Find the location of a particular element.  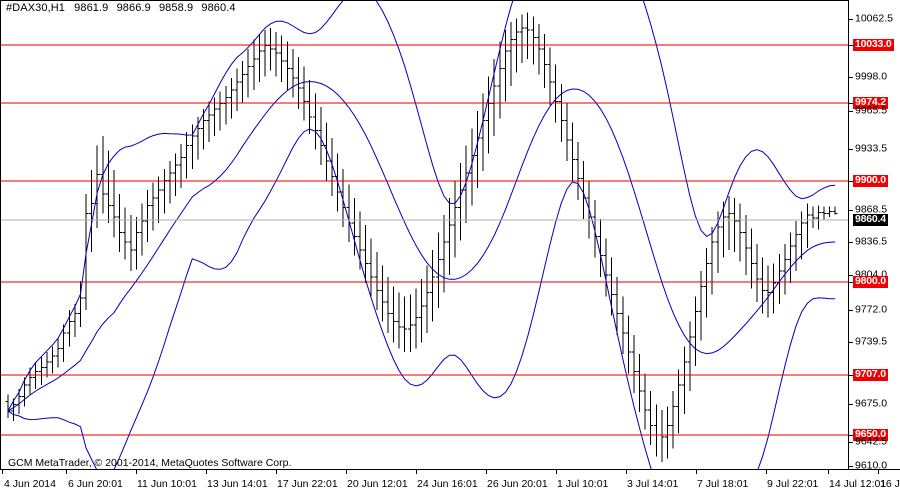

price-level-badge: 9800.0 is located at coordinates (870, 281).